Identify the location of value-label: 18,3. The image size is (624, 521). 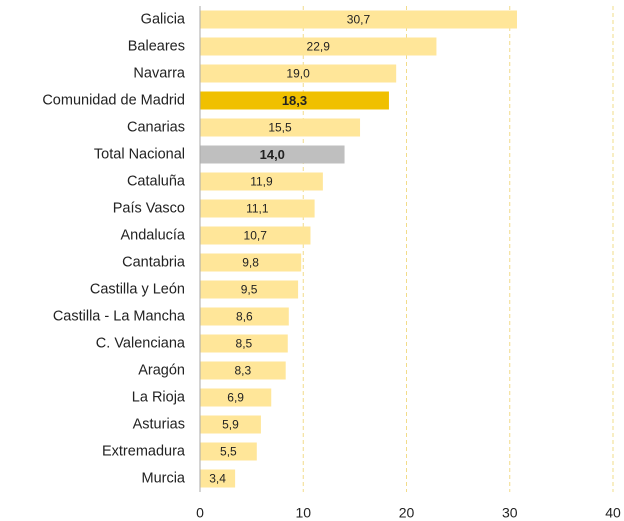
(294, 100).